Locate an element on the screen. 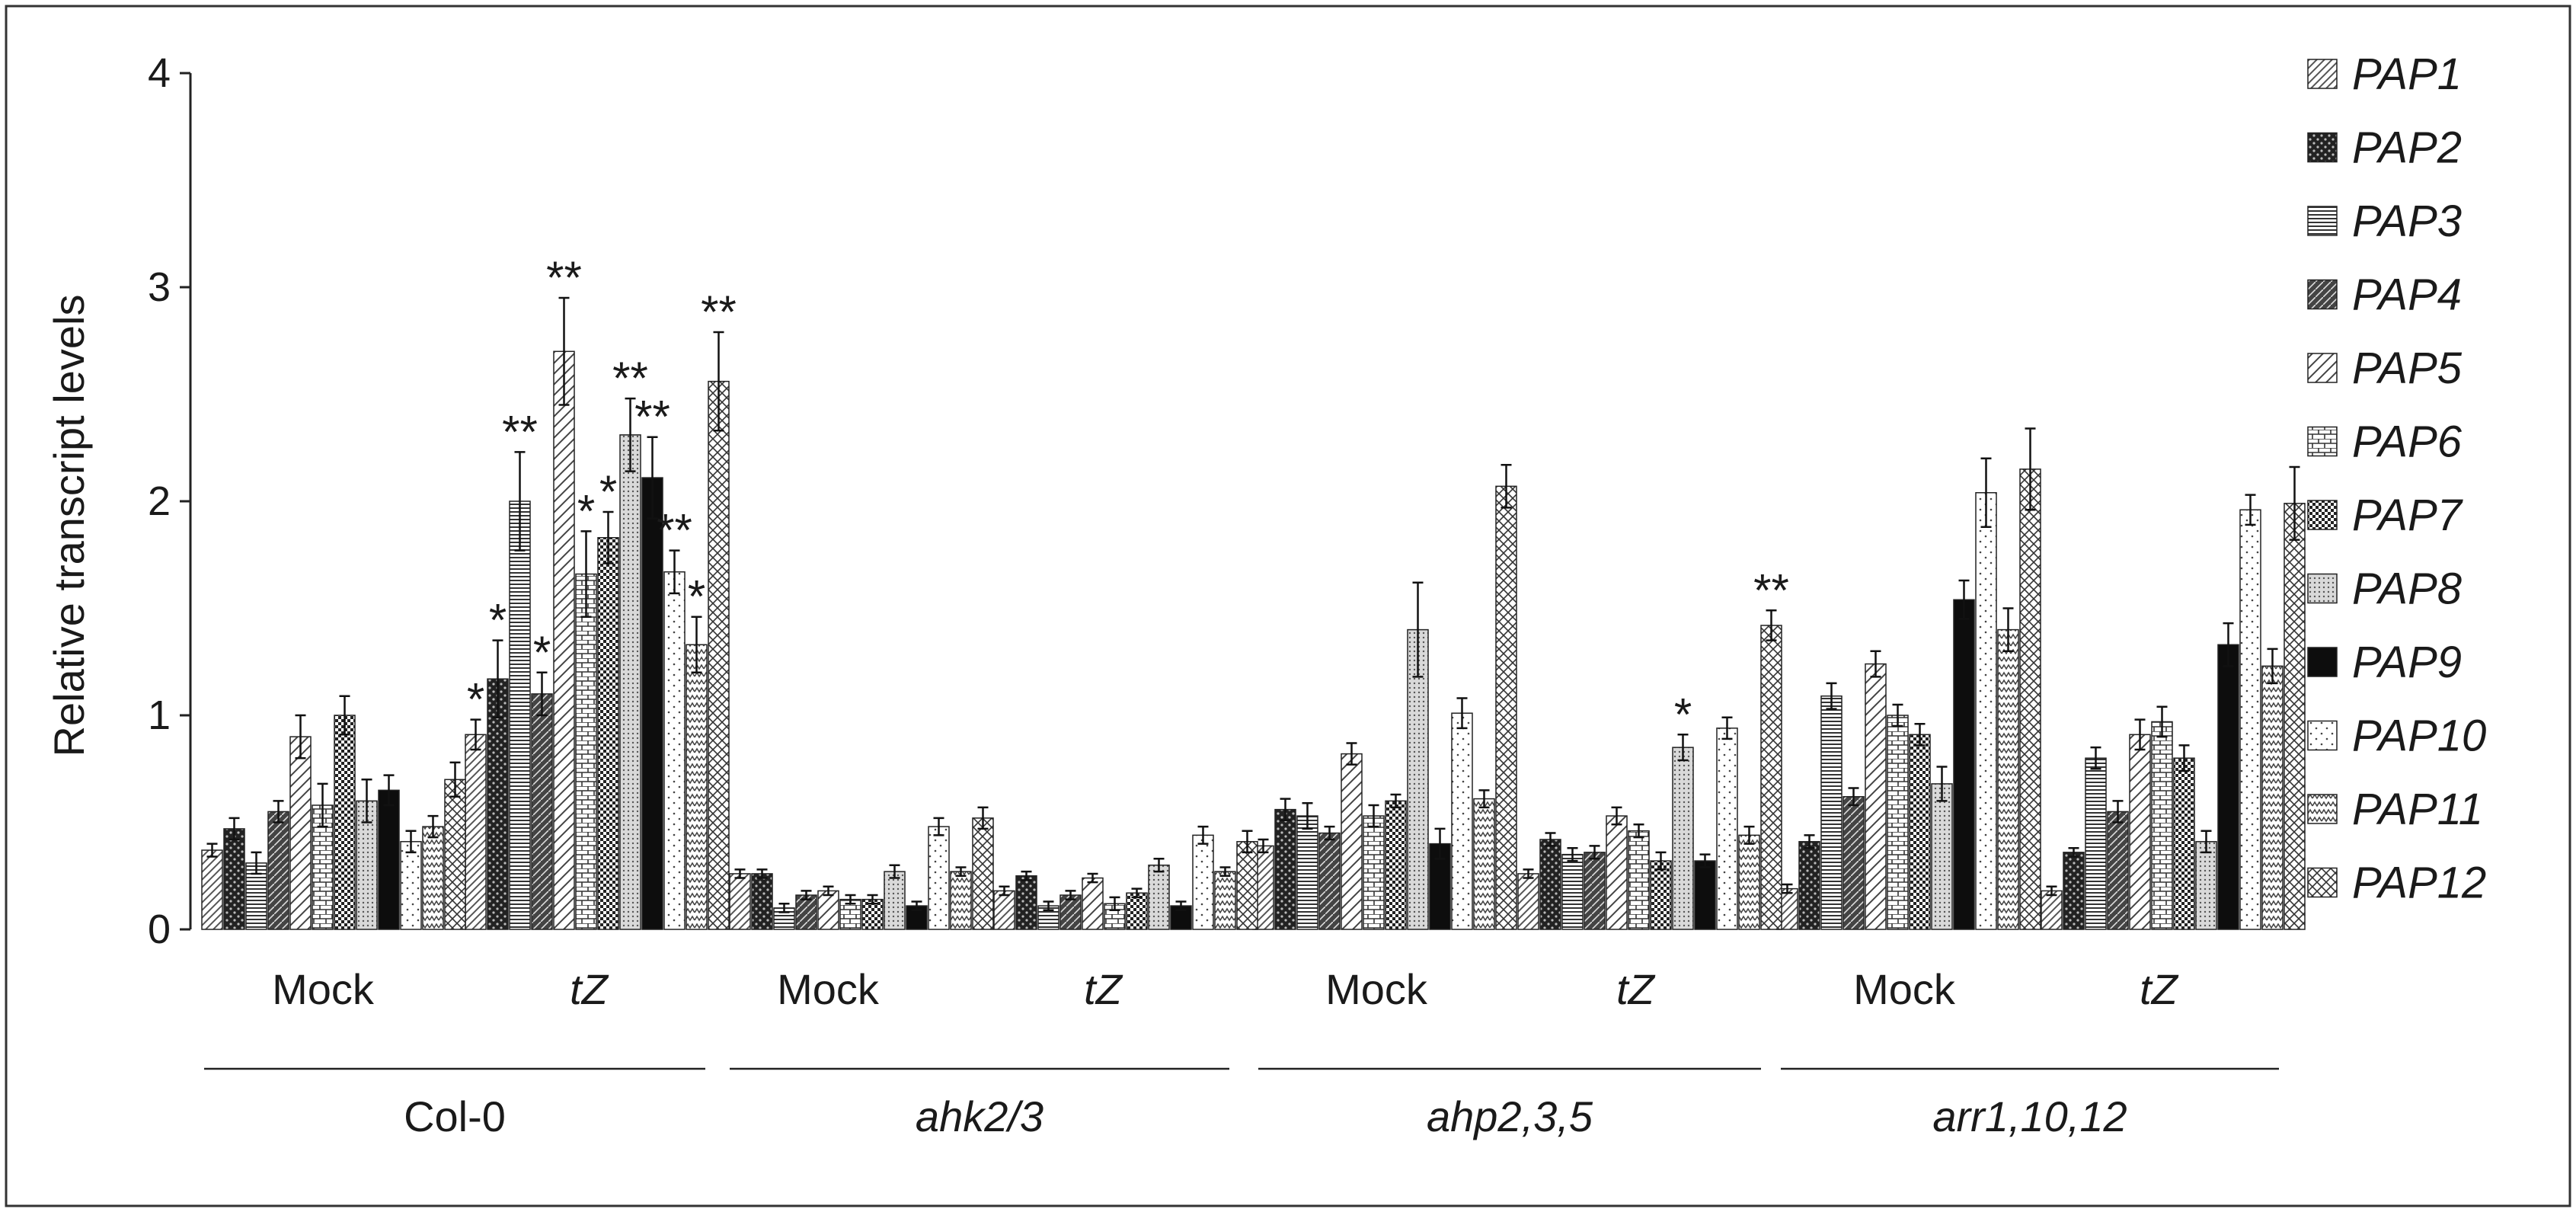 The width and height of the screenshot is (2576, 1212). legend-swatch-pap10 is located at coordinates (2322, 735).